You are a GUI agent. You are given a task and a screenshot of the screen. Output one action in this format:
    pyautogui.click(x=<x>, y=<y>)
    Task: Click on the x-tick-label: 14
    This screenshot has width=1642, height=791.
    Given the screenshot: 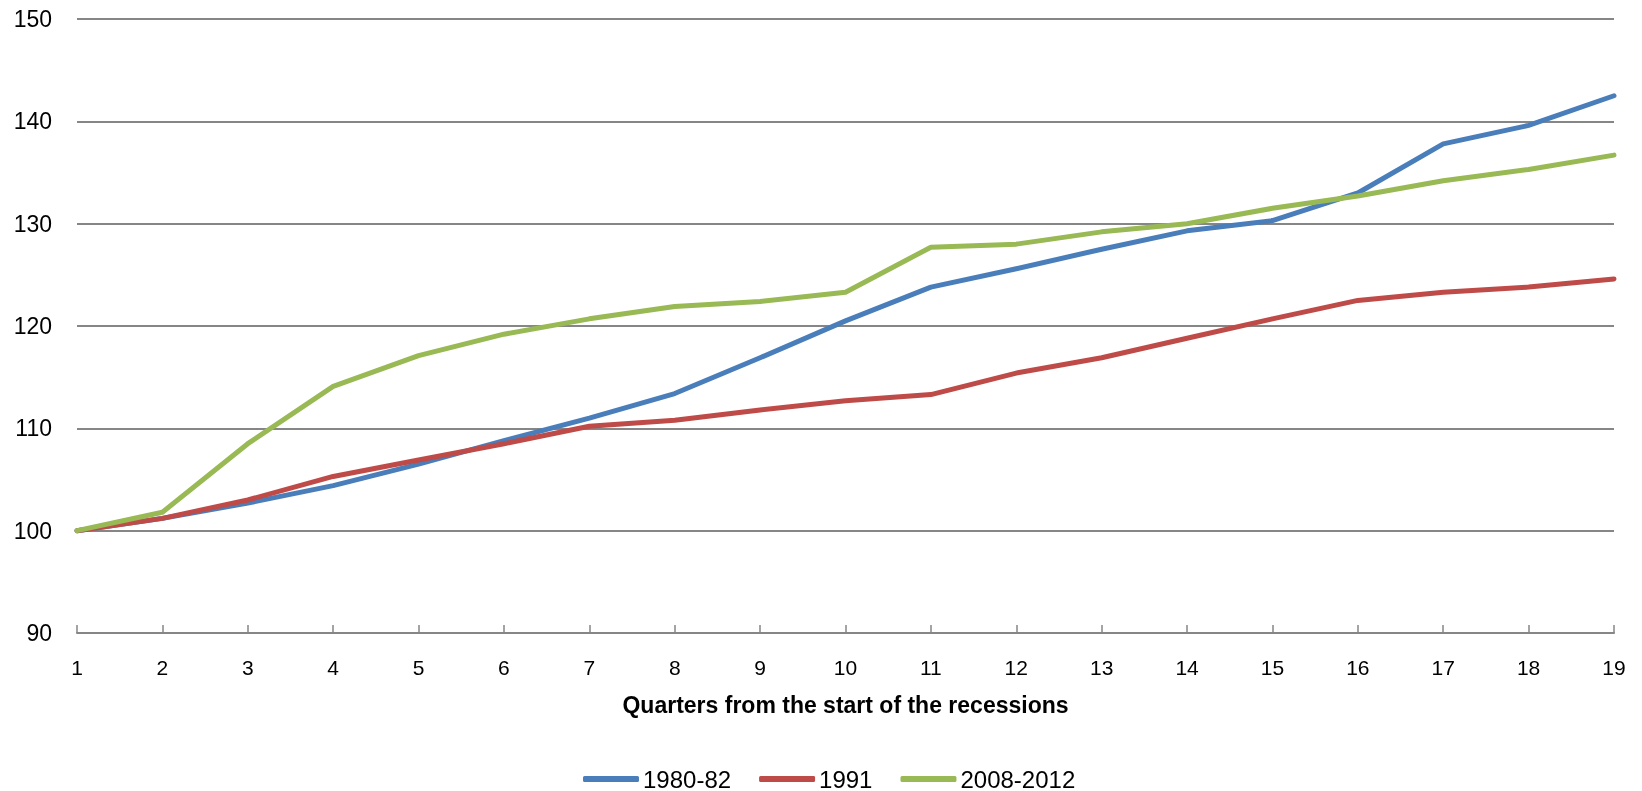 What is the action you would take?
    pyautogui.click(x=1187, y=667)
    